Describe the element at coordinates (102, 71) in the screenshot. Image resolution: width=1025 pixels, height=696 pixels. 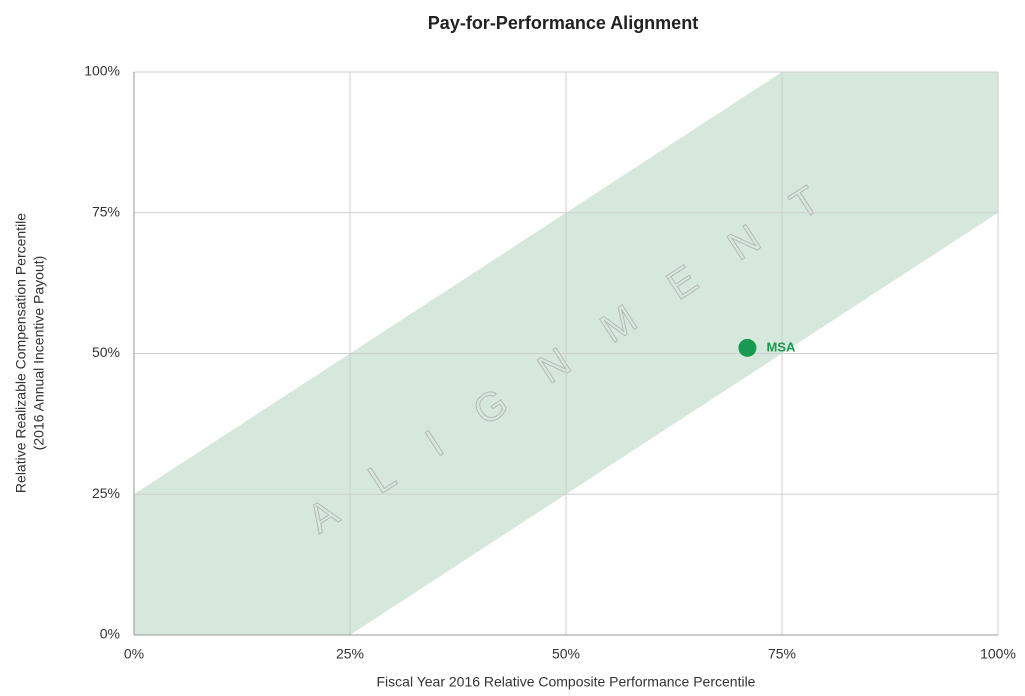
I see `y-tick-label: 100%` at that location.